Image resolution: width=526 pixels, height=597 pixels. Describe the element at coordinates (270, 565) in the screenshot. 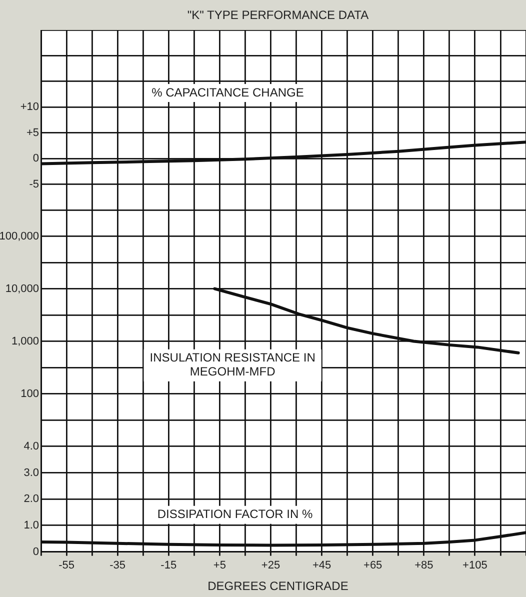

I see `x-tick-label: +25` at that location.